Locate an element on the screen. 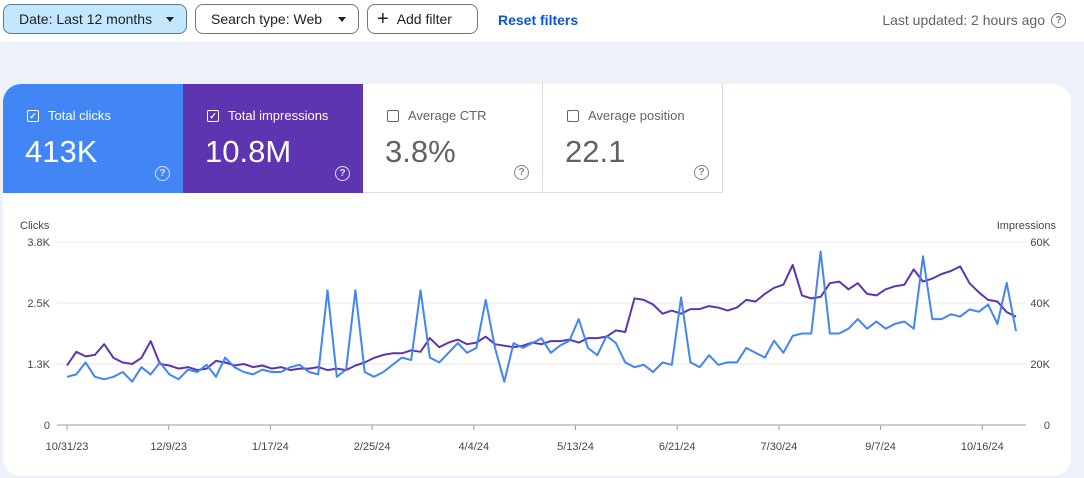 This screenshot has height=478, width=1084. metric-label: Total clicks is located at coordinates (79, 115).